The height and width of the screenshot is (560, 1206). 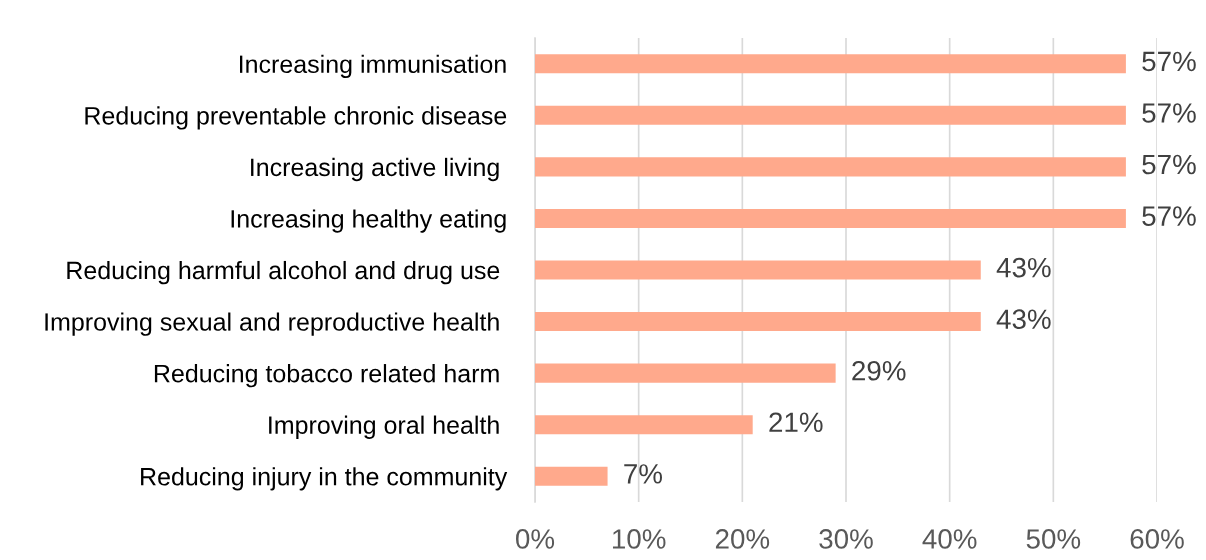 What do you see at coordinates (283, 272) in the screenshot?
I see `y-tick-label: Reducing harmful alcohol and drug use` at bounding box center [283, 272].